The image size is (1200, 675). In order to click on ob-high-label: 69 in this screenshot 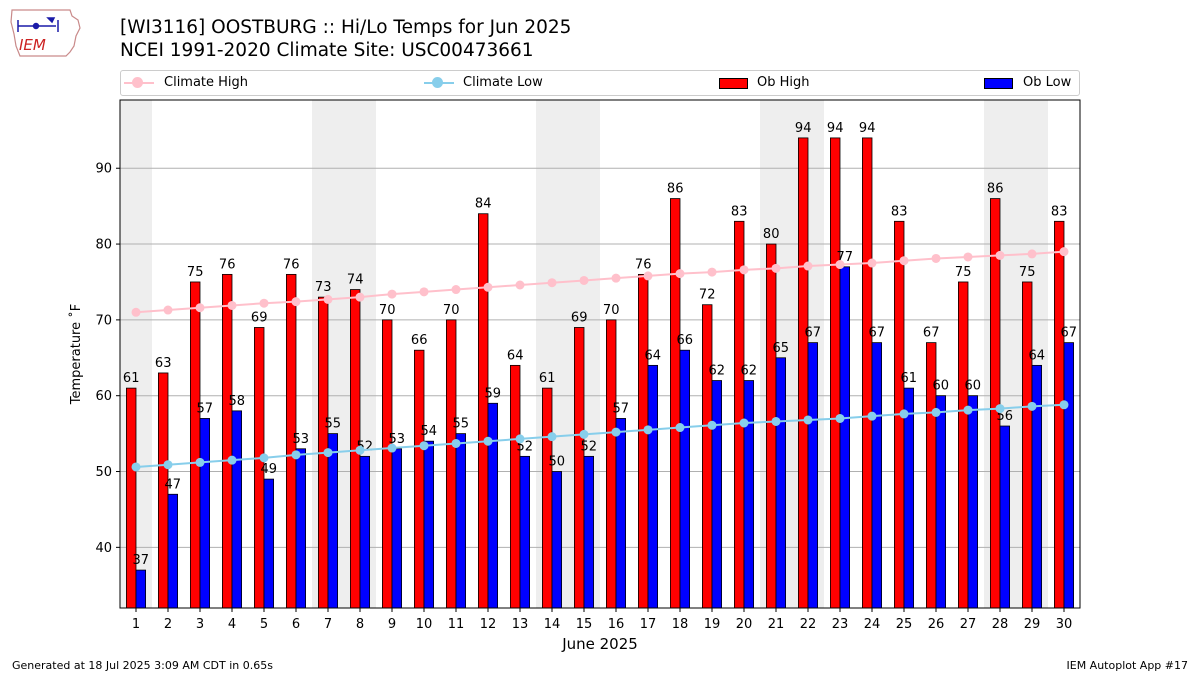, I will do `click(259, 317)`.